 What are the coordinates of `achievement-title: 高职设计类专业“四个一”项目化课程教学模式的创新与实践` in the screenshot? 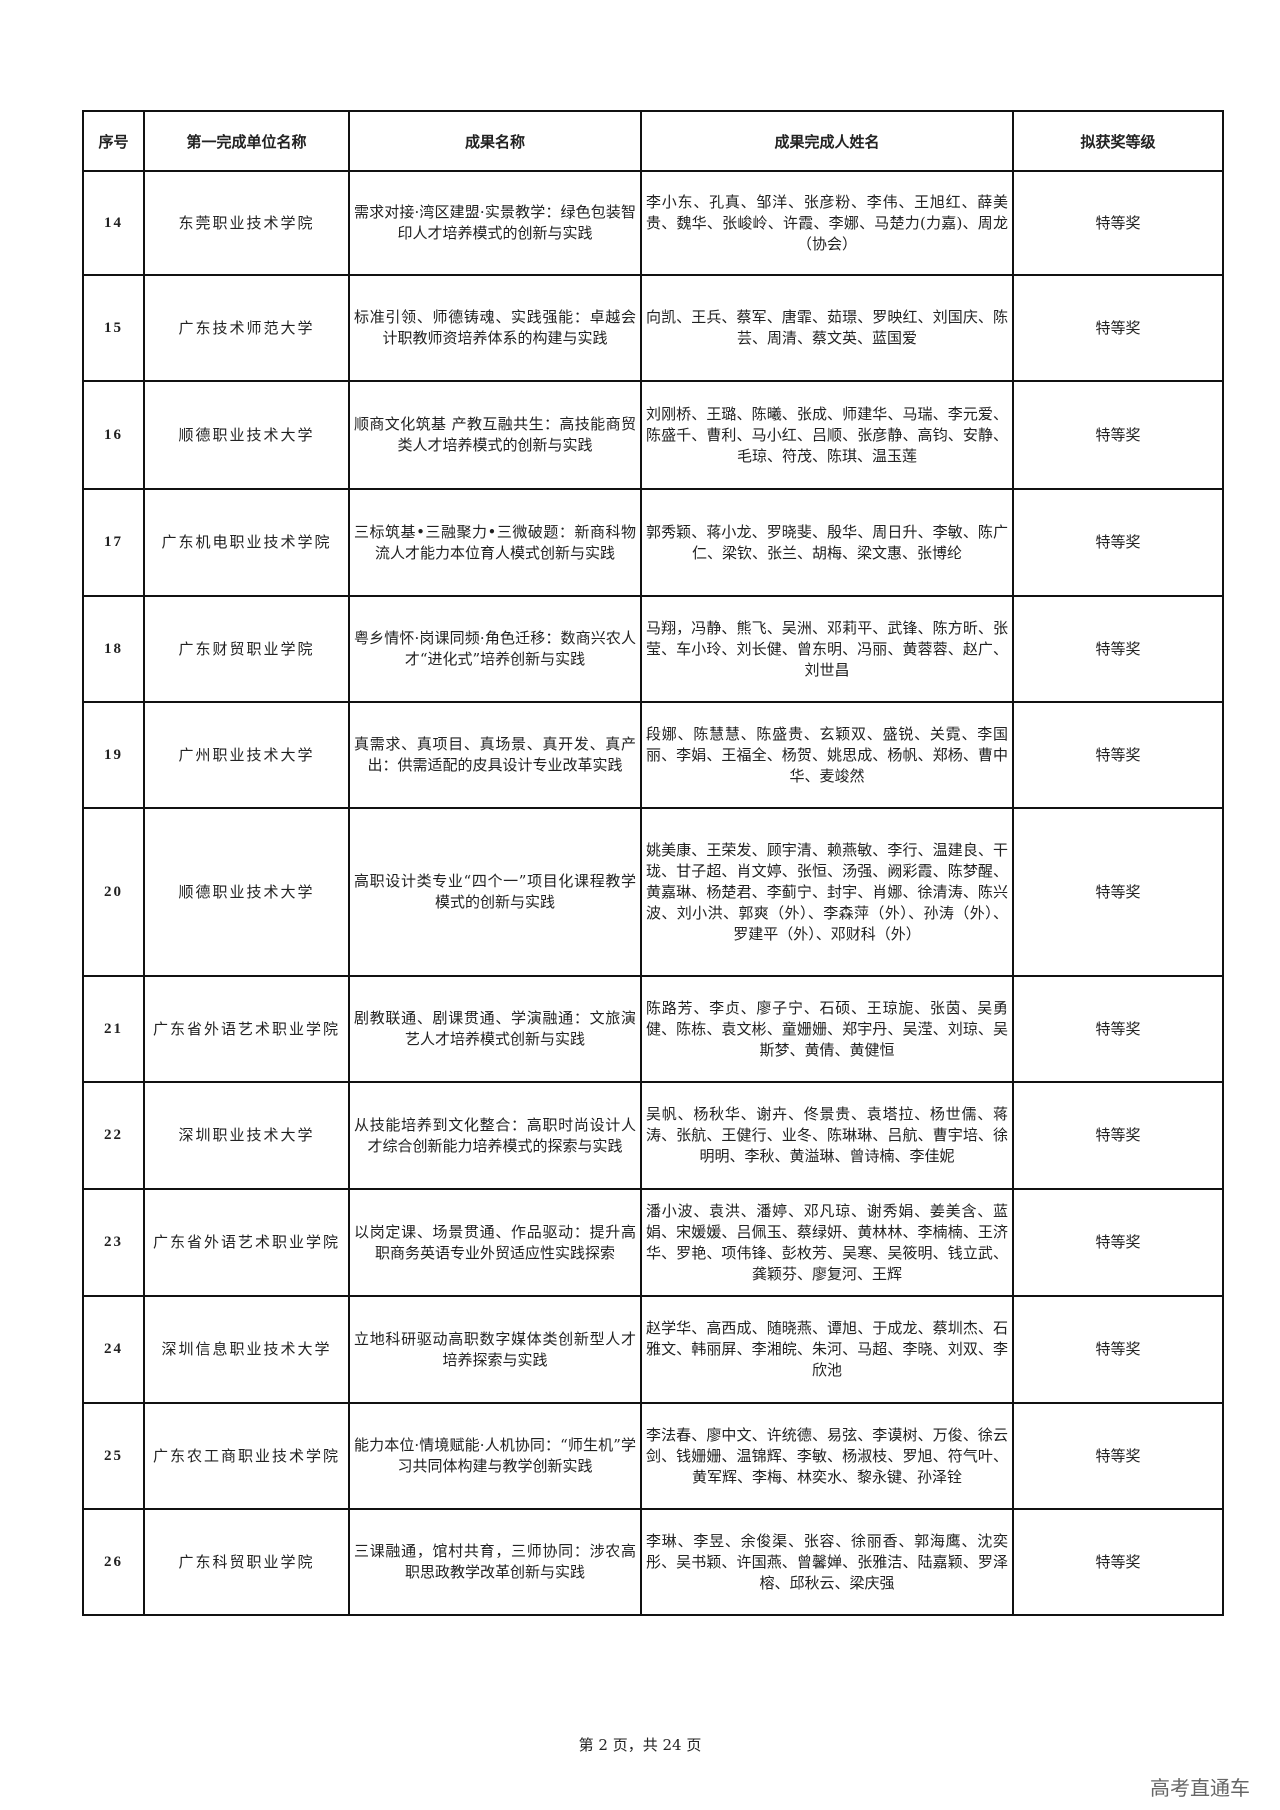 It's located at (495, 892).